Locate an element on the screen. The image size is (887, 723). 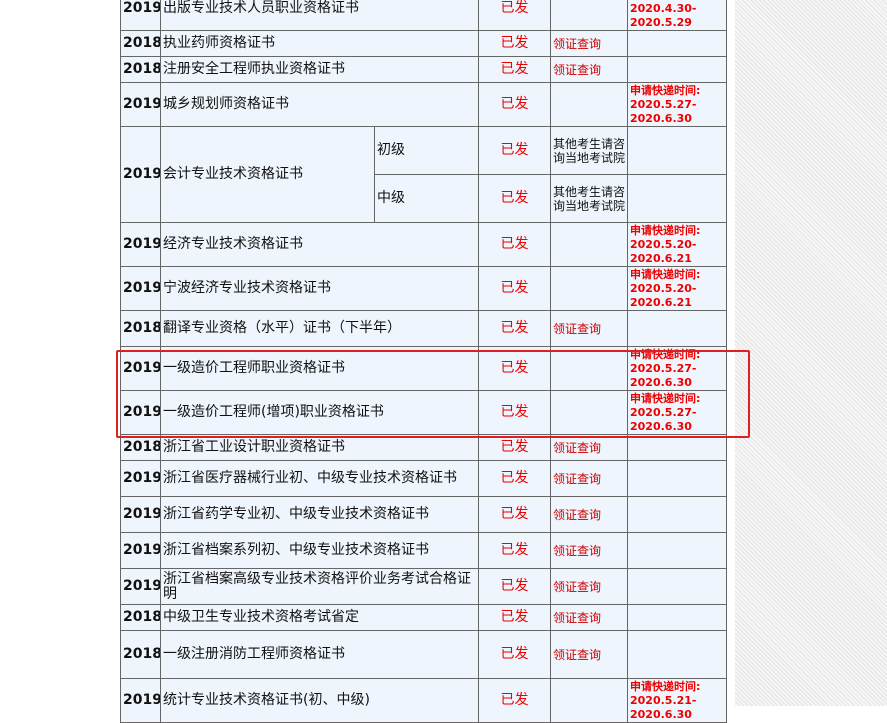
note-line: 2020.6.21 is located at coordinates (661, 258).